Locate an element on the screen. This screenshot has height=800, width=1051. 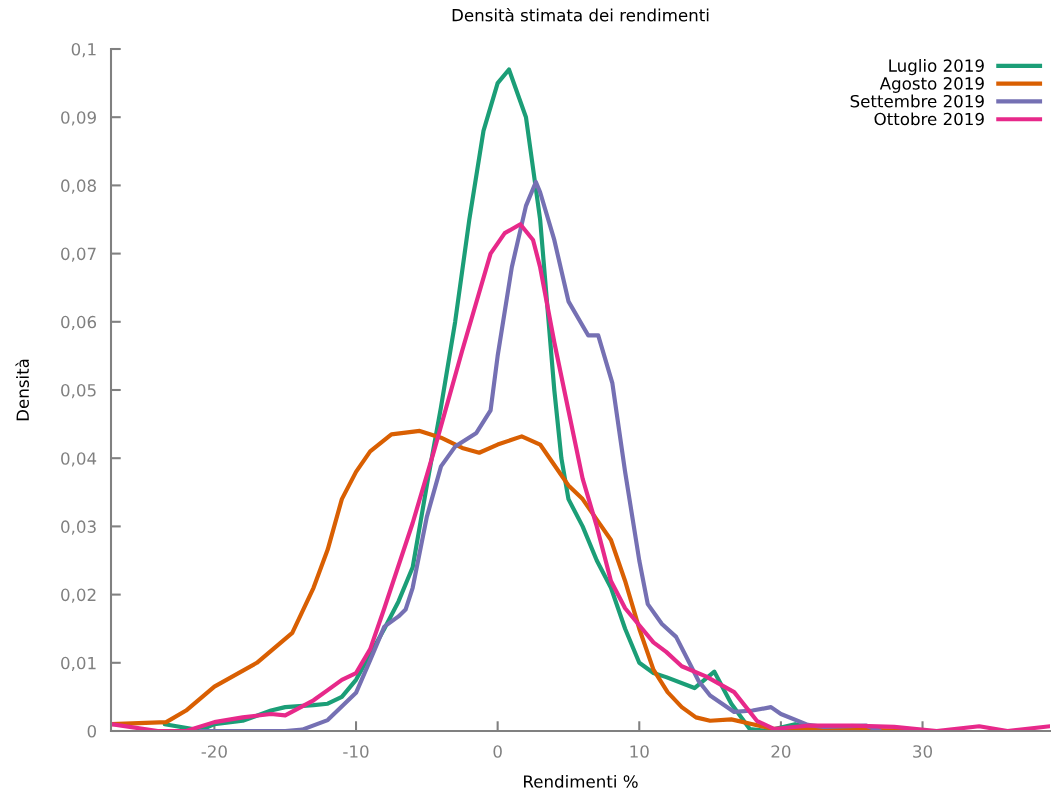
y-tick-label: 0 is located at coordinates (91, 731).